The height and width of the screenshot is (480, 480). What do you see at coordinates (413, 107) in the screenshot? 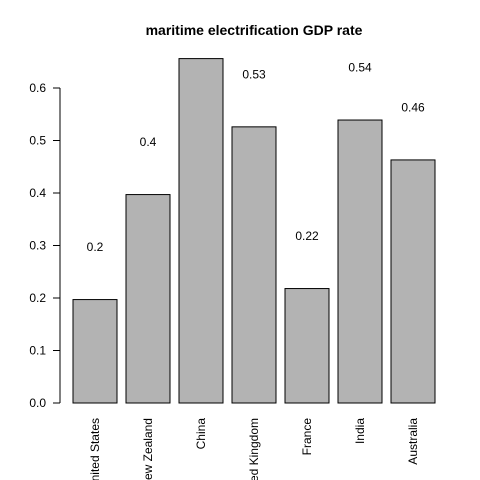
I see `value-label: 0.46` at bounding box center [413, 107].